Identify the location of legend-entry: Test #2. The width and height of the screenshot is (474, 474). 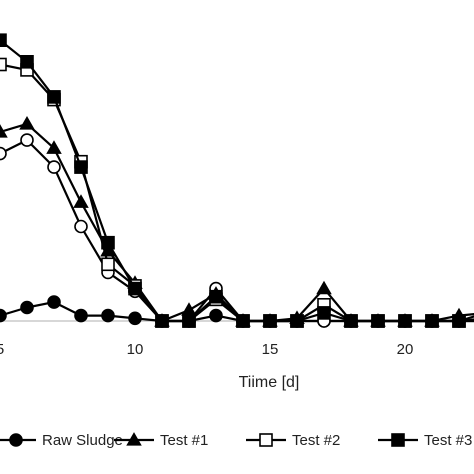
(293, 440).